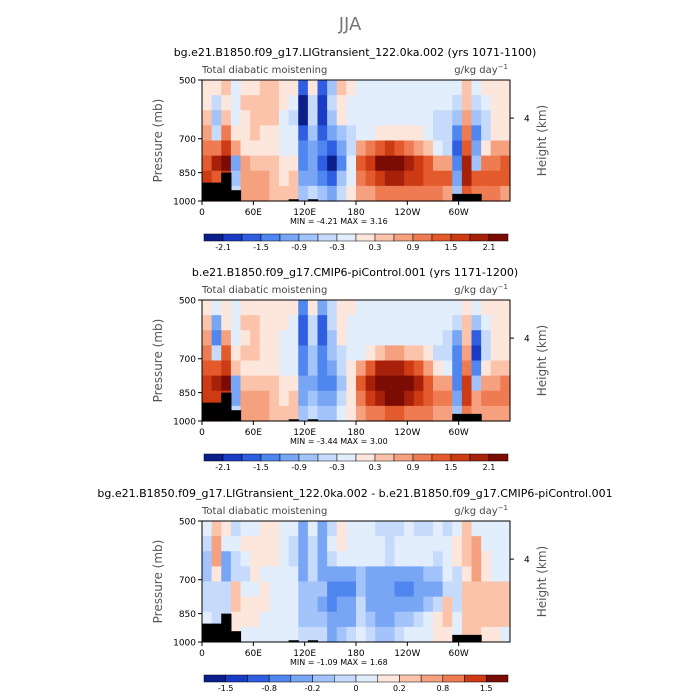 The image size is (700, 700). Describe the element at coordinates (184, 203) in the screenshot. I see `y-tick-label: 1000` at that location.